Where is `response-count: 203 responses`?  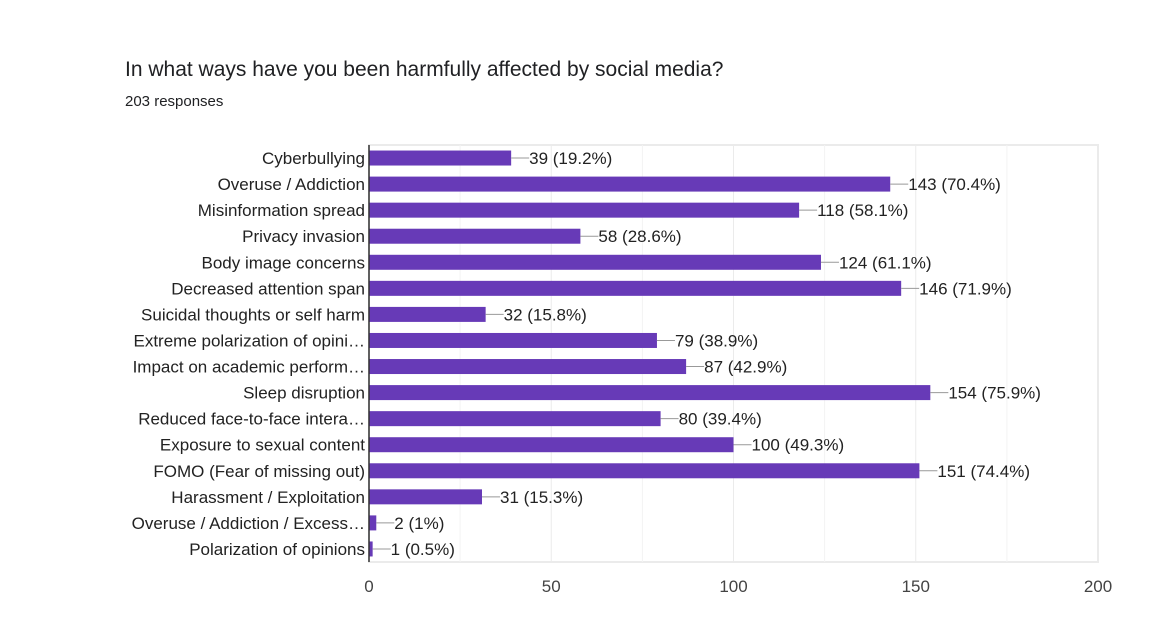 response-count: 203 responses is located at coordinates (174, 101).